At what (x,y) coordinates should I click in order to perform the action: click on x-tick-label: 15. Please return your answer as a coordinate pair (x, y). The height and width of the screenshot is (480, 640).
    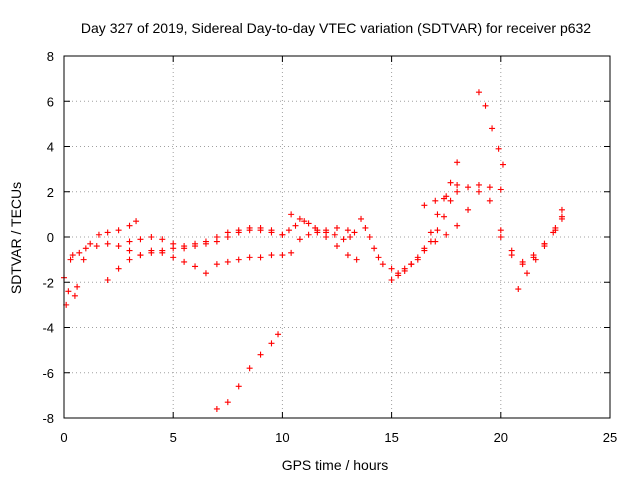
    Looking at the image, I should click on (391, 437).